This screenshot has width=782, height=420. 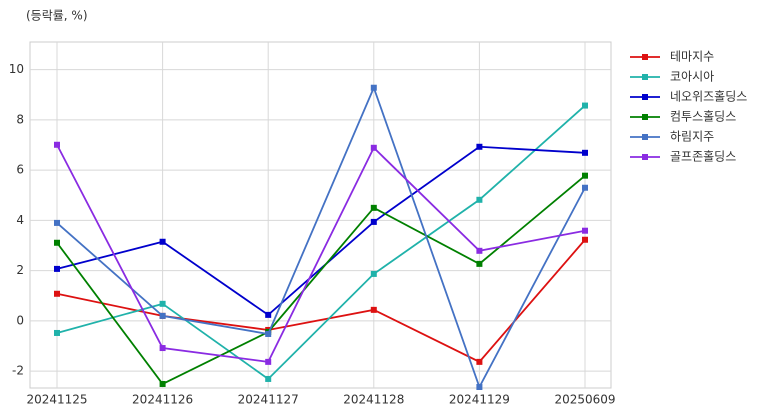 What do you see at coordinates (162, 400) in the screenshot?
I see `x-tick-label: 20241126` at bounding box center [162, 400].